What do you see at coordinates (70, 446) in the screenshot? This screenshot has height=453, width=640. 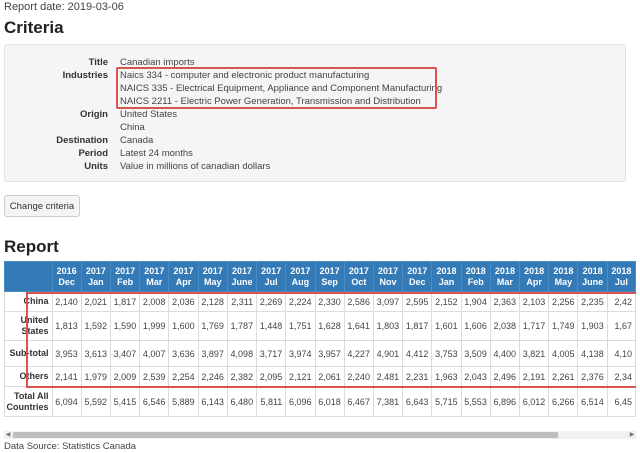 I see `data-source: Data Source: Statistics Canada` at bounding box center [70, 446].